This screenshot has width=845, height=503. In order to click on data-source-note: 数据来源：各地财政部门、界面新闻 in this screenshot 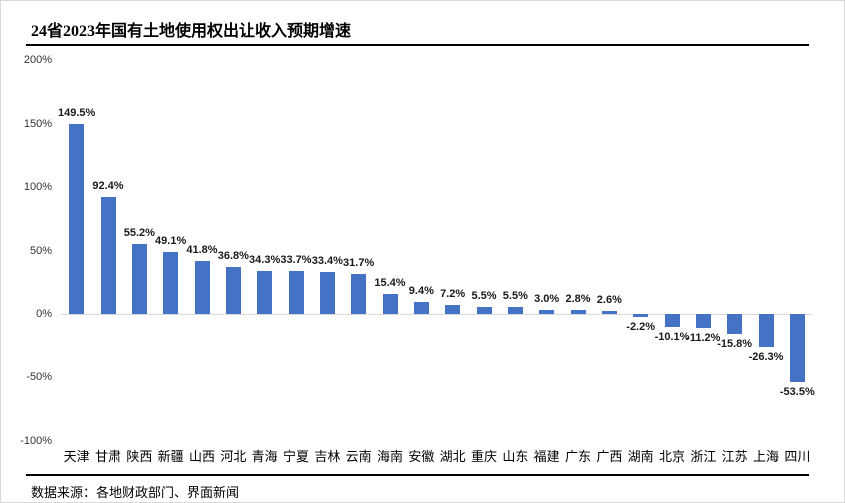, I will do `click(135, 492)`.